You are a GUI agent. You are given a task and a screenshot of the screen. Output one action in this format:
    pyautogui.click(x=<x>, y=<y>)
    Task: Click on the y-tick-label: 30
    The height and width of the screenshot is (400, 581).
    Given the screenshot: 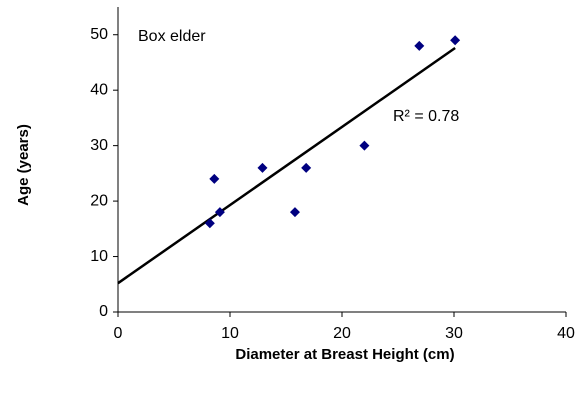 What is the action you would take?
    pyautogui.click(x=99, y=145)
    